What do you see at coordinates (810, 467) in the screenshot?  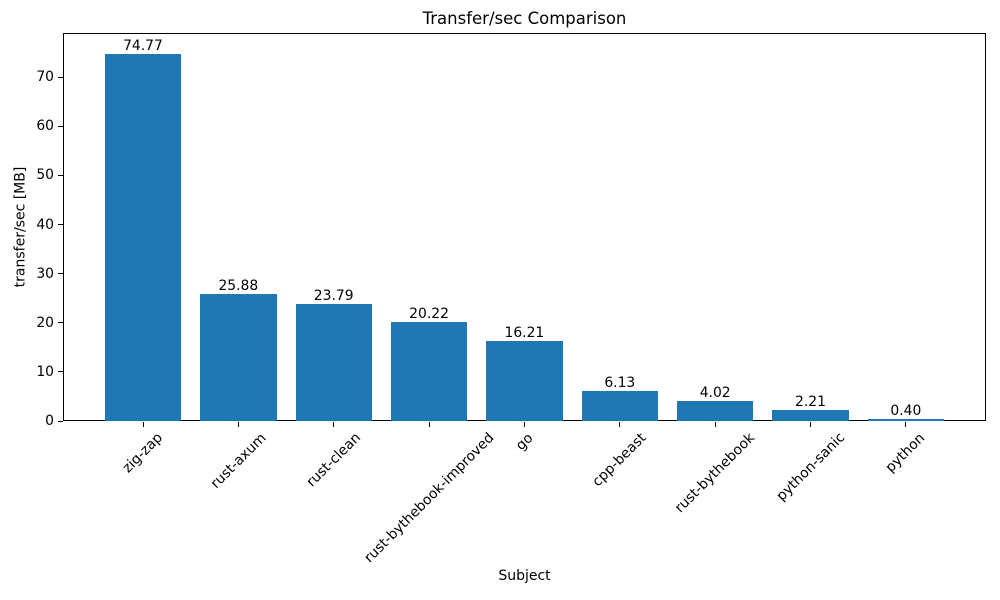 I see `x-tick-label: python-sanic` at bounding box center [810, 467].